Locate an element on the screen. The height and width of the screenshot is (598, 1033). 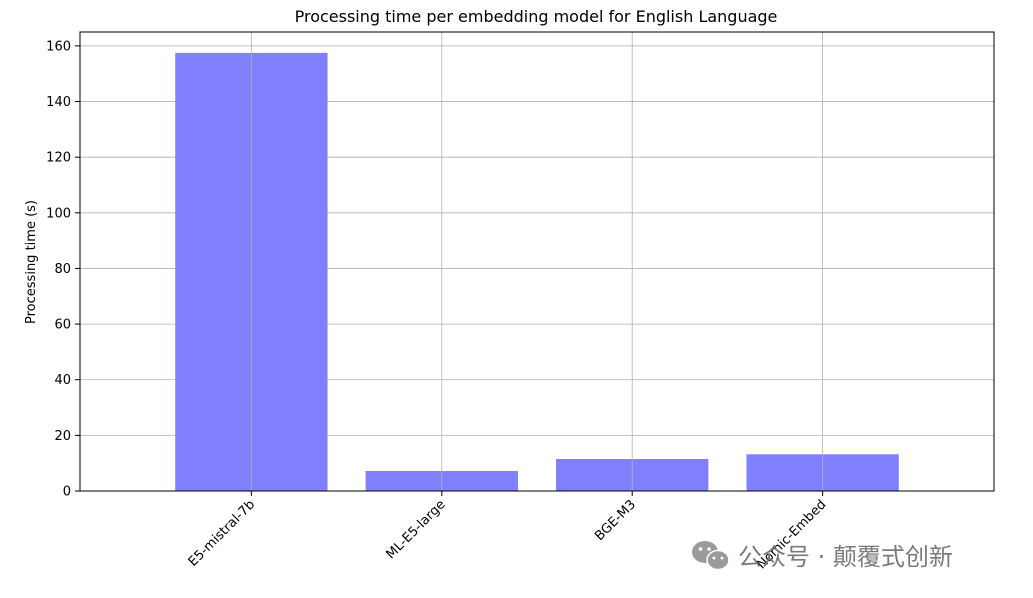
y-tick-label: 40 is located at coordinates (62, 380).